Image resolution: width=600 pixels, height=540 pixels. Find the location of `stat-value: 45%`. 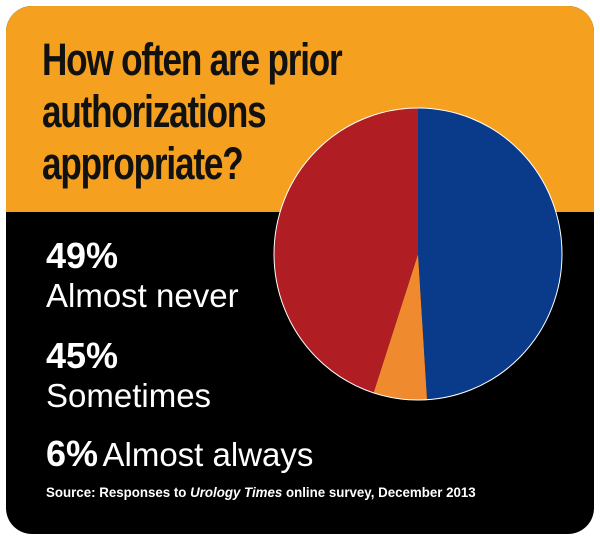

stat-value: 45% is located at coordinates (82, 355).